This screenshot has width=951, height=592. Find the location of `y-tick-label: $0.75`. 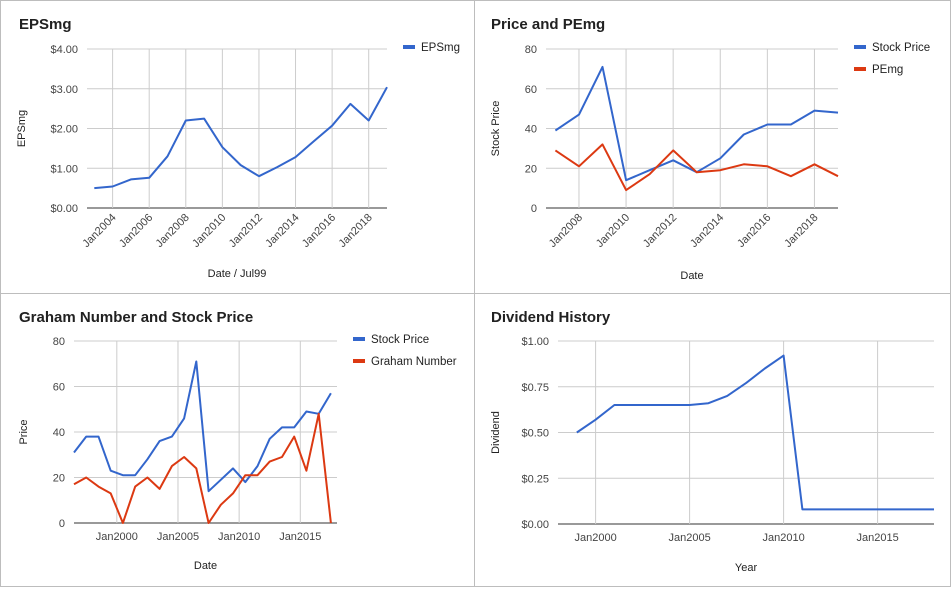

y-tick-label: $0.75 is located at coordinates (535, 388).